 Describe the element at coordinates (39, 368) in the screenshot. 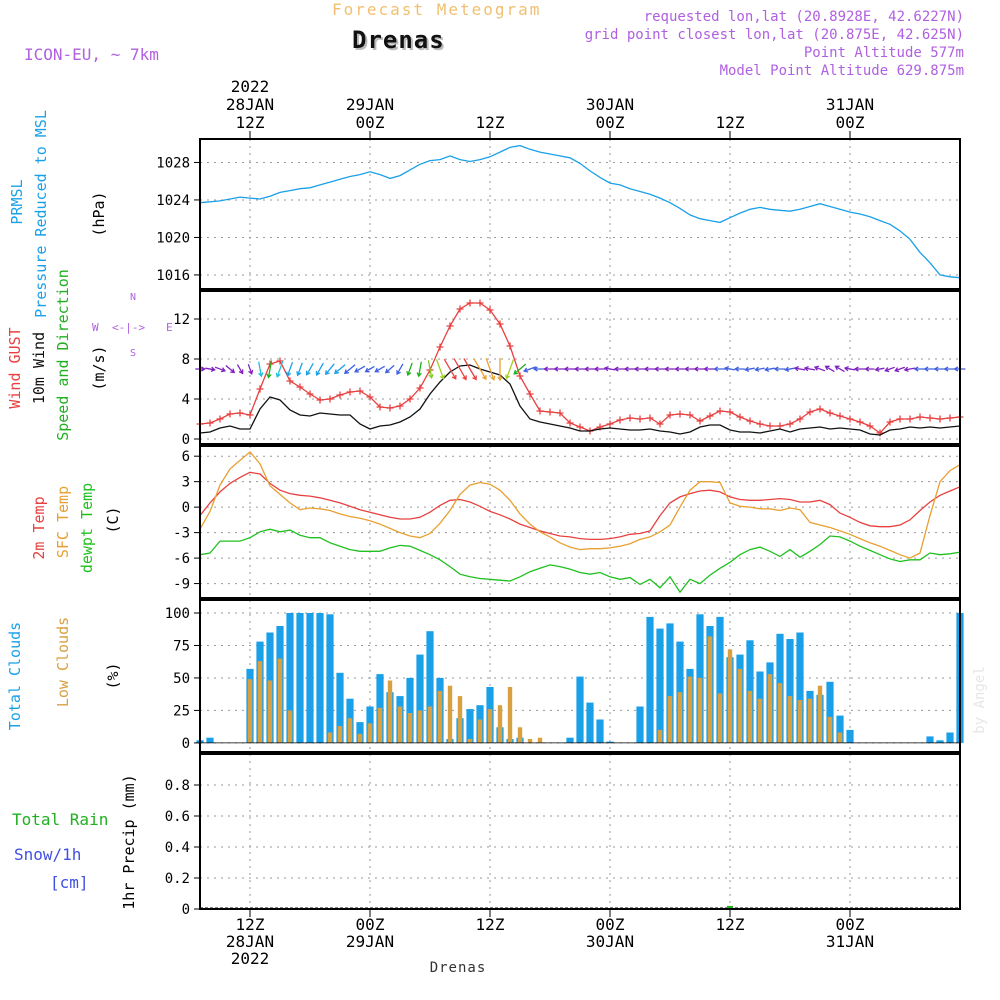

I see `wind-10m-label: 10m Wind` at that location.